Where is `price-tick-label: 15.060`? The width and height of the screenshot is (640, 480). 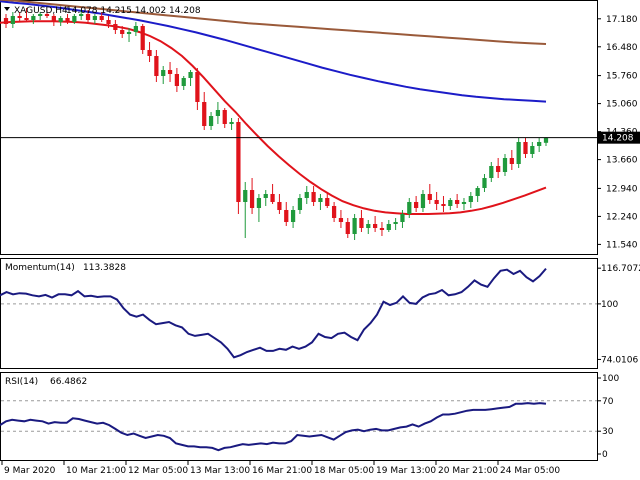 price-tick-label: 15.060 is located at coordinates (622, 105).